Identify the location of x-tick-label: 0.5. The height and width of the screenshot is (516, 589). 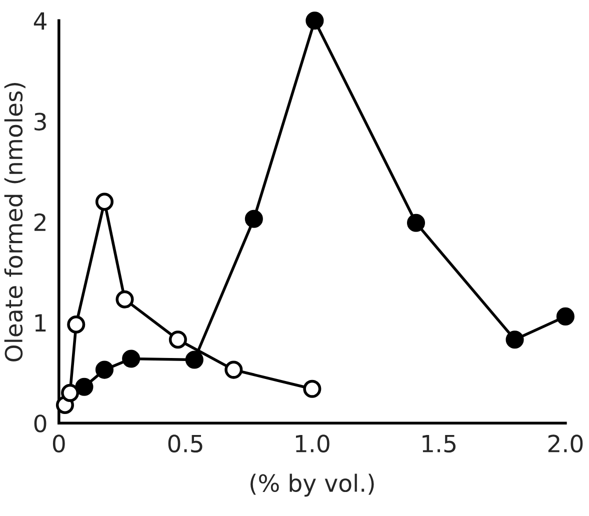
(185, 443).